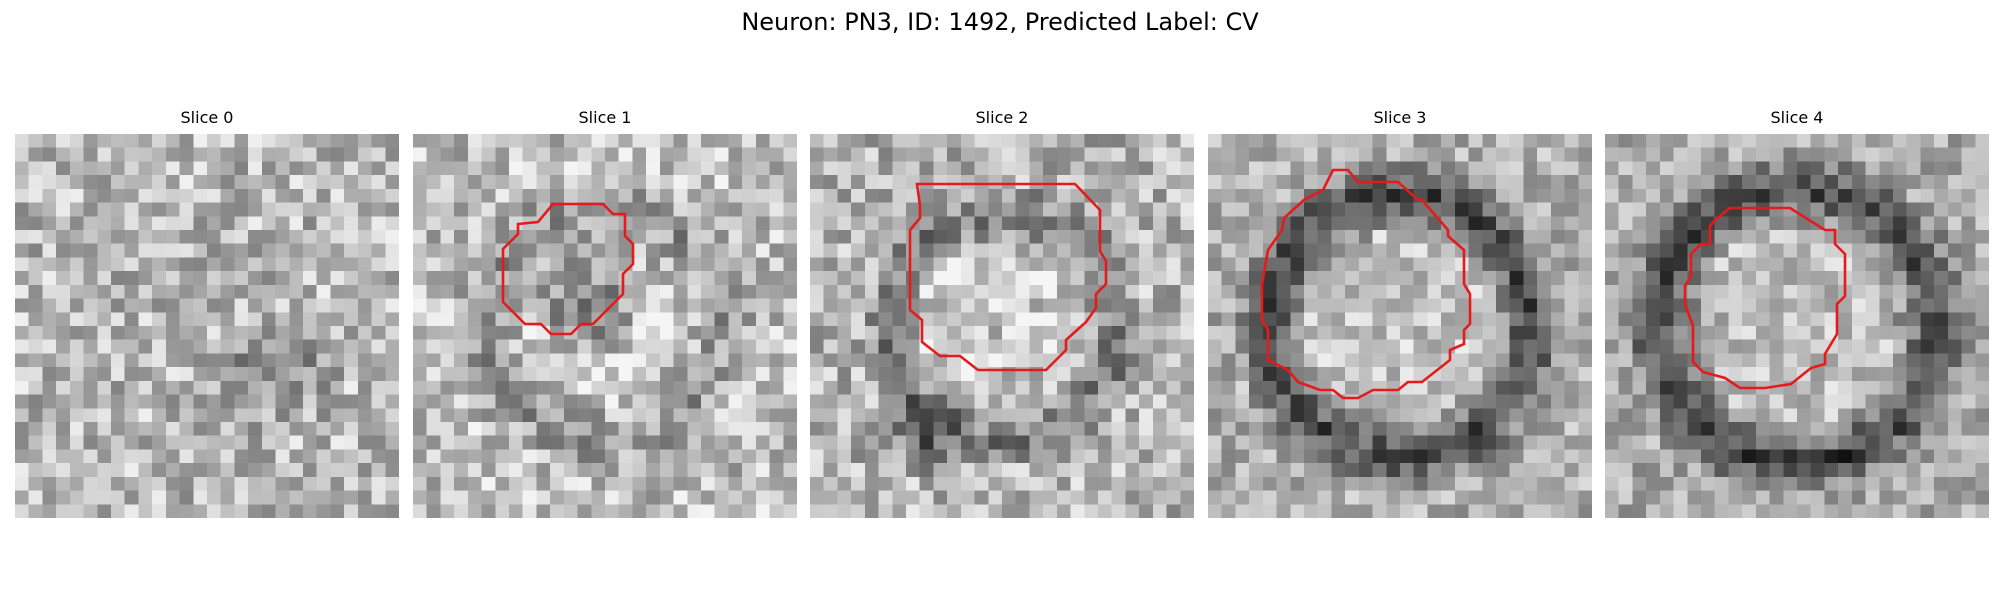  I want to click on slice-image-3-overlay, so click(1366, 284).